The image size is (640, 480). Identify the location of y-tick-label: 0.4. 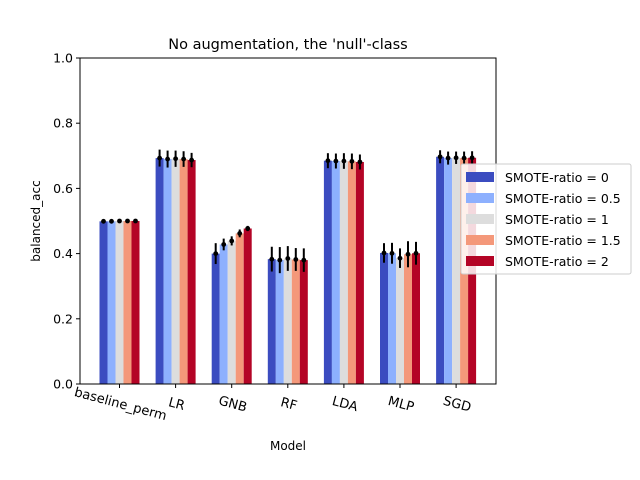
(63, 253).